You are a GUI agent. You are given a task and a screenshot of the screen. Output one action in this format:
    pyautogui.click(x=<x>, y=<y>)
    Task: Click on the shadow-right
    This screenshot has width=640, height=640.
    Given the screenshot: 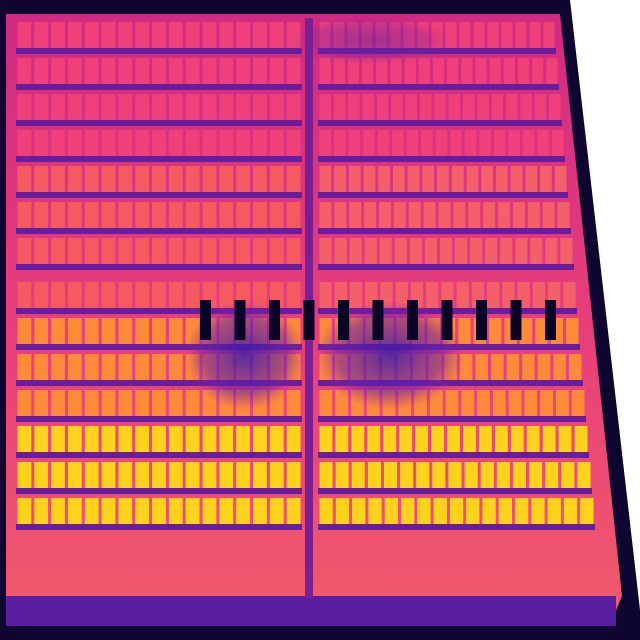 What is the action you would take?
    pyautogui.click(x=390, y=355)
    